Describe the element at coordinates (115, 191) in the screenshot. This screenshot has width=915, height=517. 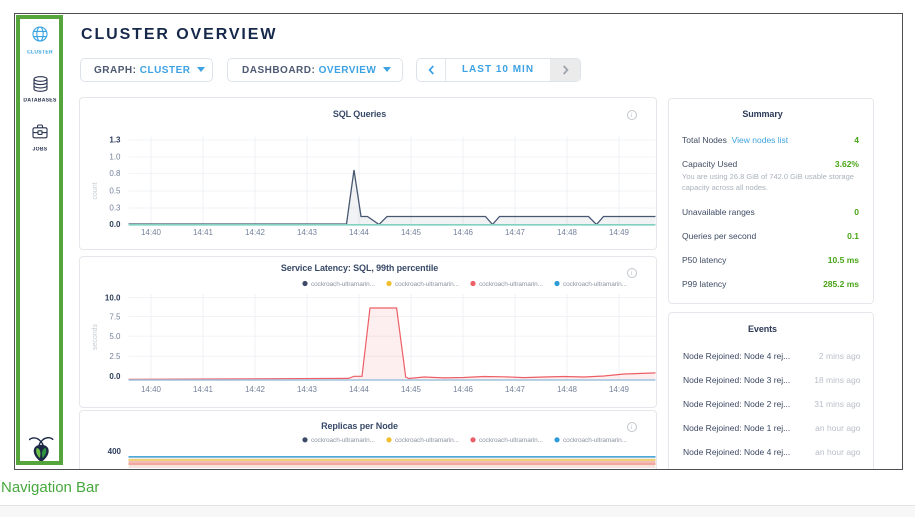
I see `svg-text: 0.5` at that location.